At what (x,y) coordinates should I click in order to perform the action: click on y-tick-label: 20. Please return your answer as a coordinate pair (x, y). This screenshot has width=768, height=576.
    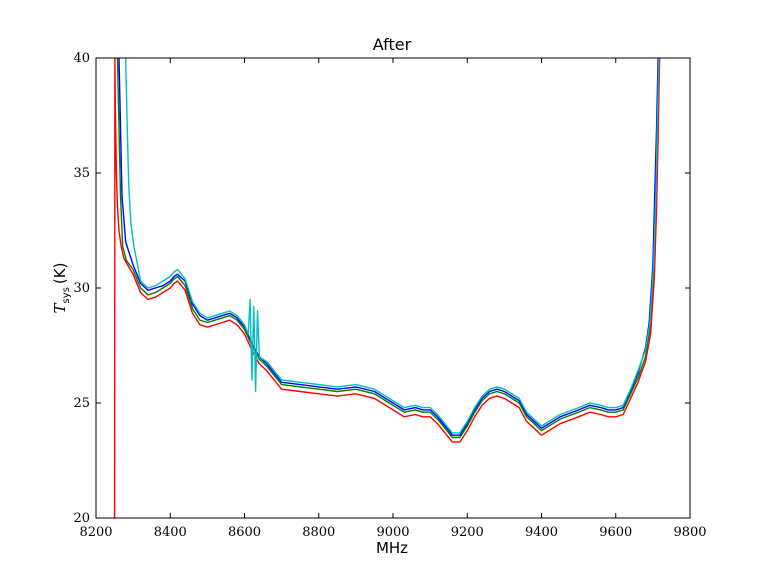
    Looking at the image, I should click on (81, 518).